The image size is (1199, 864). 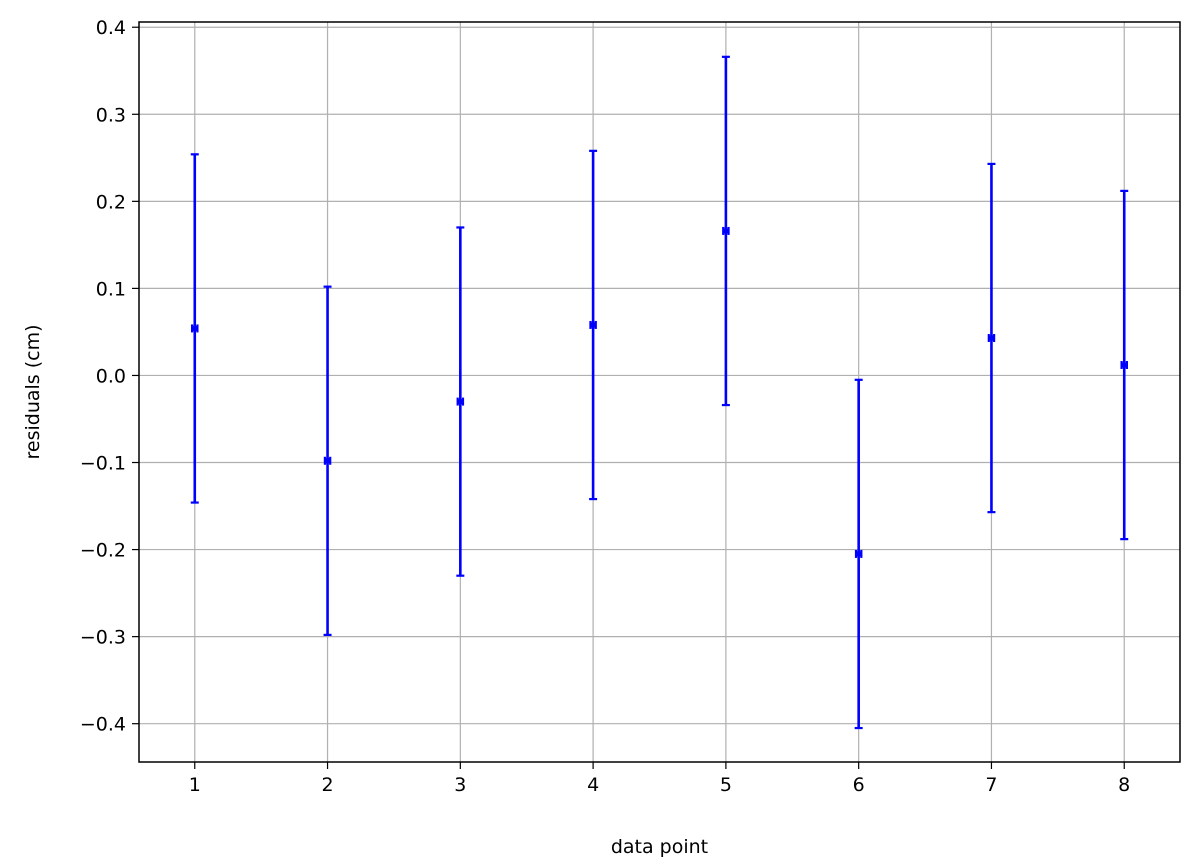 I want to click on y-tick-label: 0.3, so click(x=111, y=115).